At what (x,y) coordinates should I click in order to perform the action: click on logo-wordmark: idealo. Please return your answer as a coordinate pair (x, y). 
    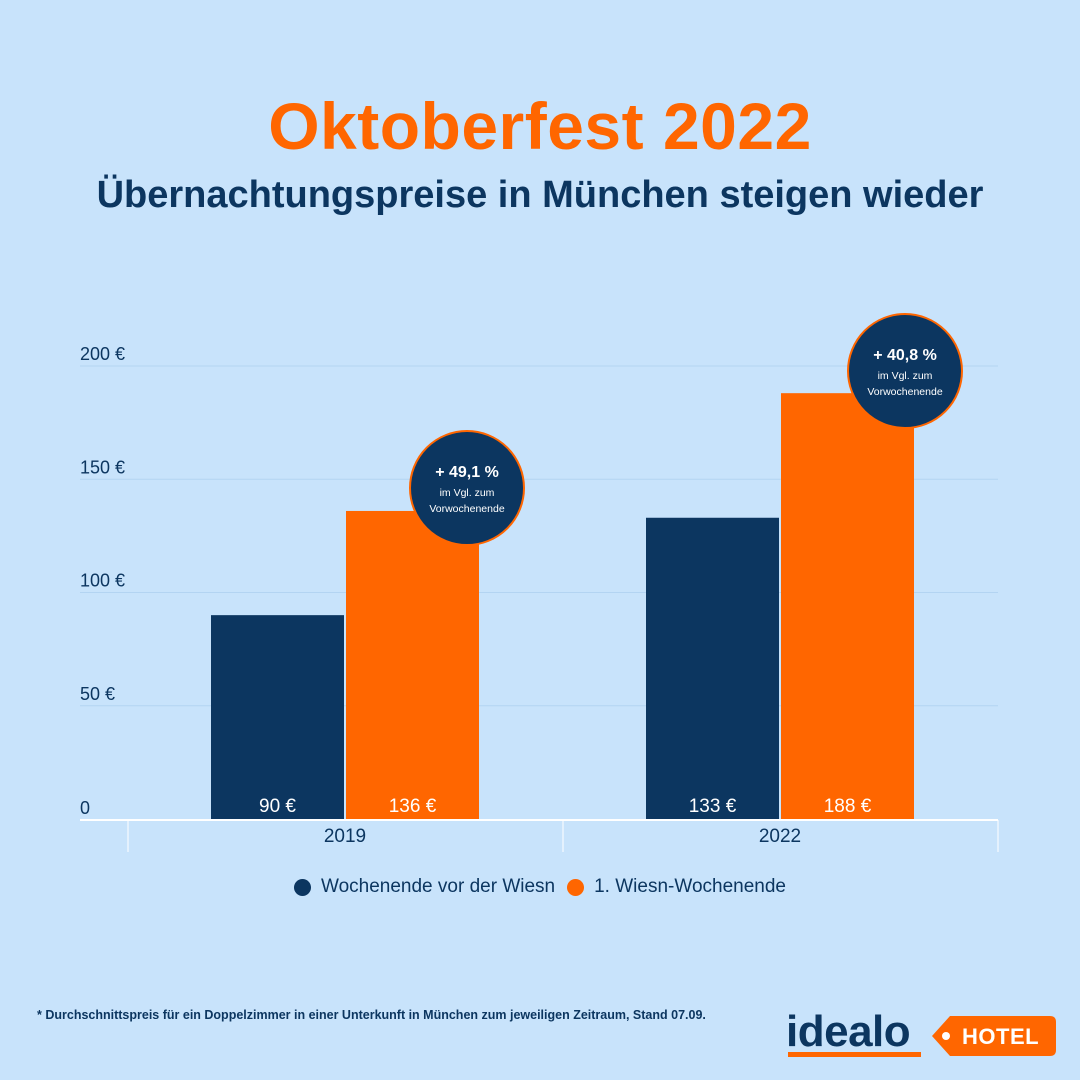
    Looking at the image, I should click on (848, 1031).